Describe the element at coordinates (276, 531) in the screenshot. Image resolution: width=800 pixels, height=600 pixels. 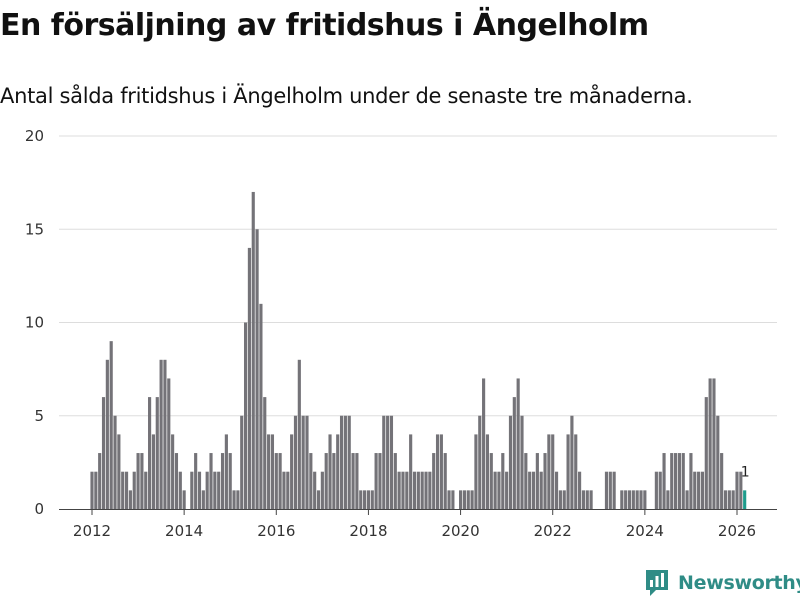
I see `x-tick-label: 2016` at that location.